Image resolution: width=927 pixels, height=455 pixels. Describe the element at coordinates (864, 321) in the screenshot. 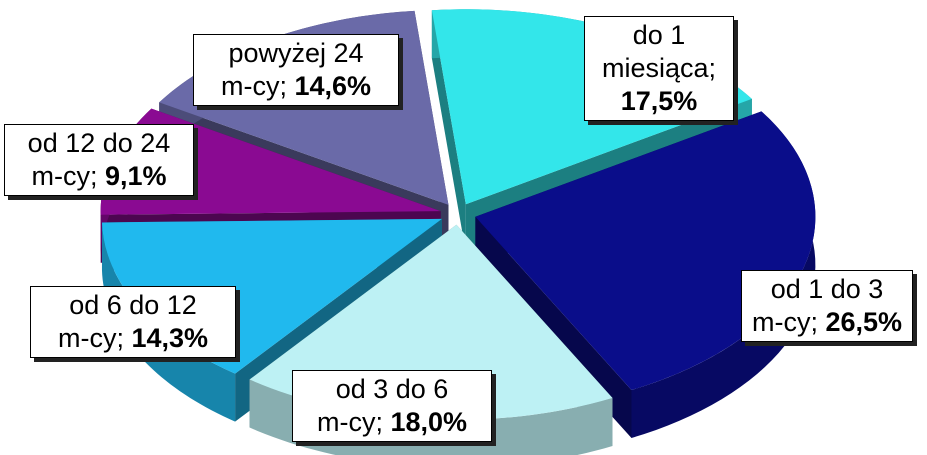

I see `slice-value-label: 26,5%` at that location.